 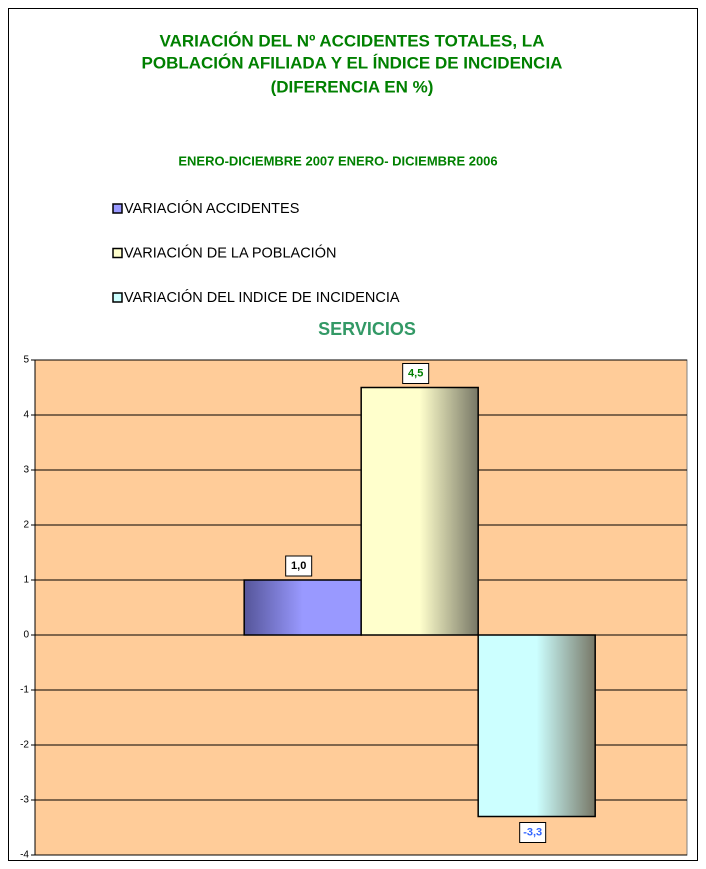 I want to click on legend-label: VARIACIÓN DE LA POBLACIÓN, so click(x=230, y=252).